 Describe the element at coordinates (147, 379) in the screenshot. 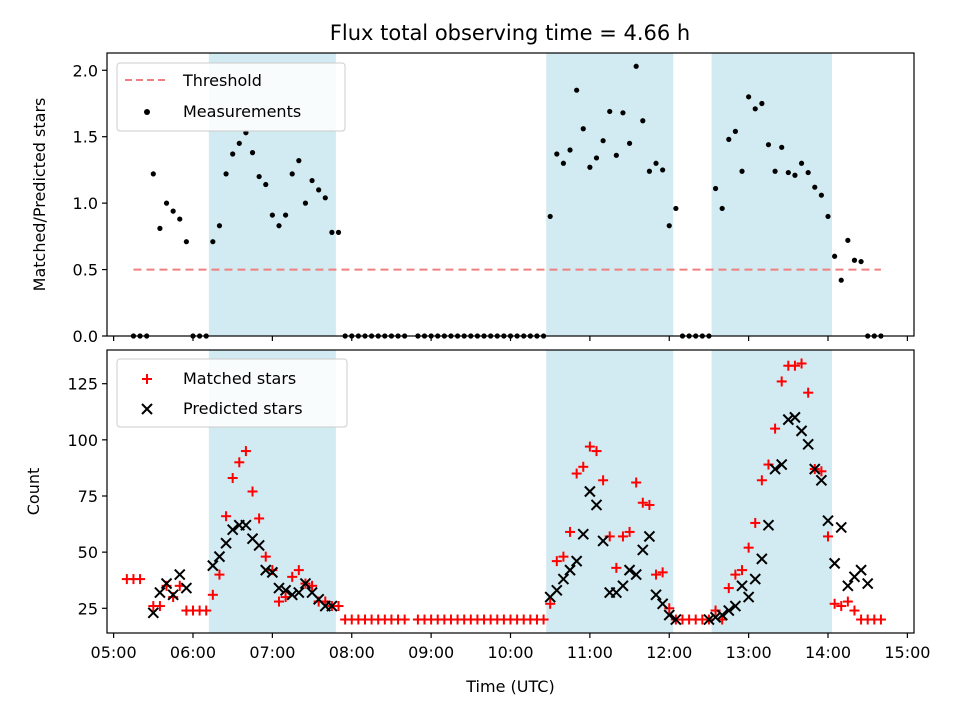

I see `legend-matched-swatch` at that location.